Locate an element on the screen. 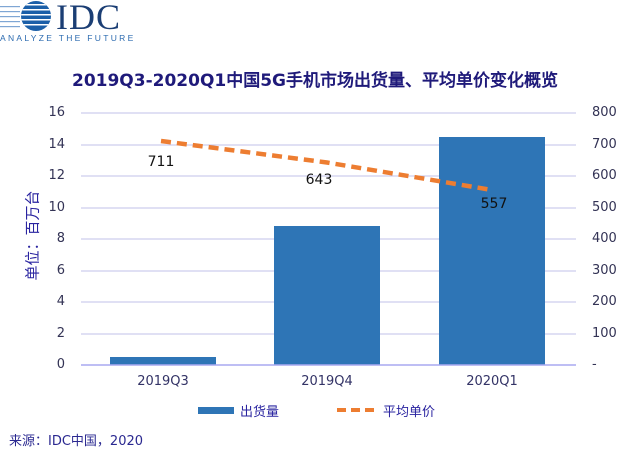 The image size is (630, 450). logo-brand: IDC is located at coordinates (88, 18).